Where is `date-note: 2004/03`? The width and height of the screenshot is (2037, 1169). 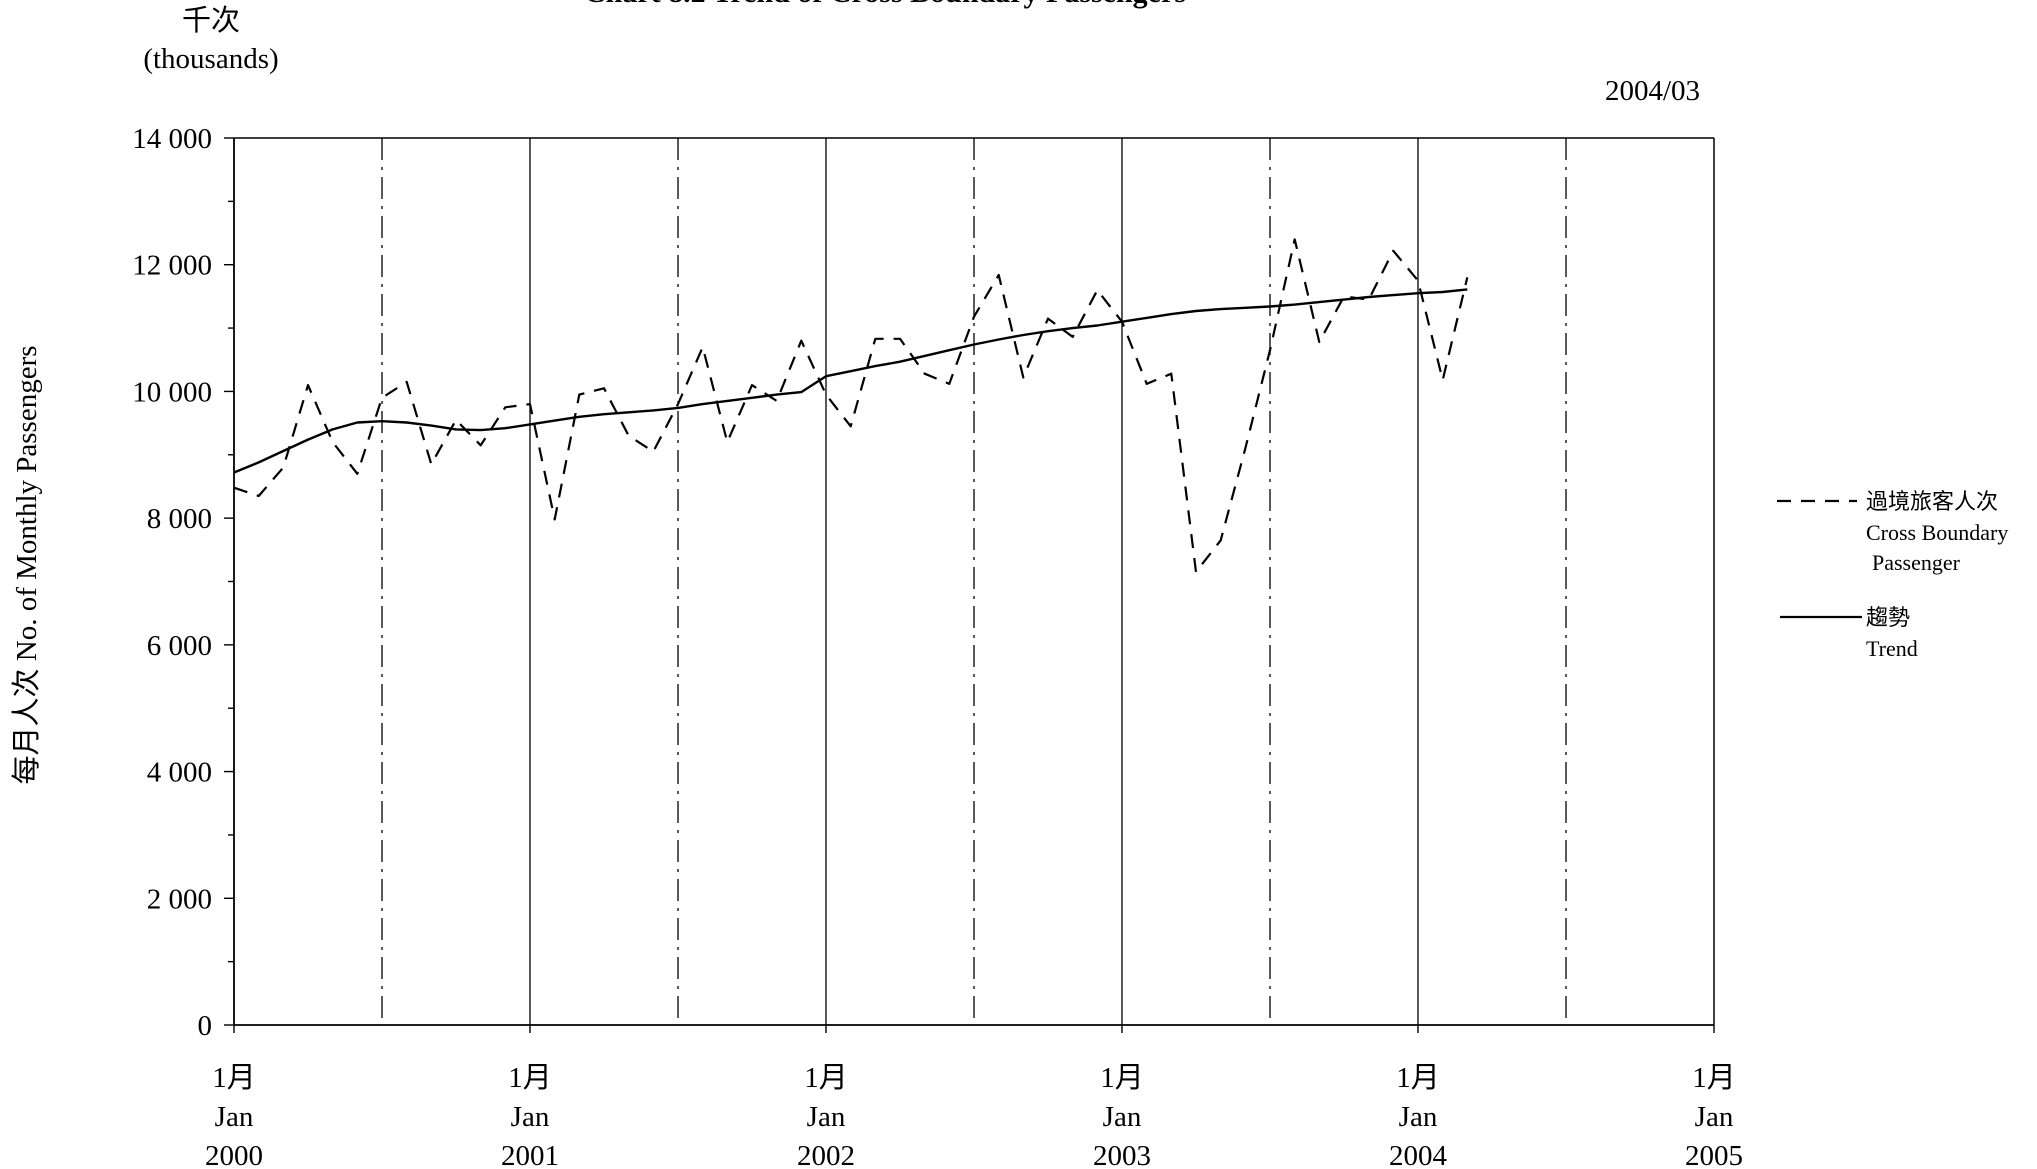 date-note: 2004/03 is located at coordinates (1652, 91).